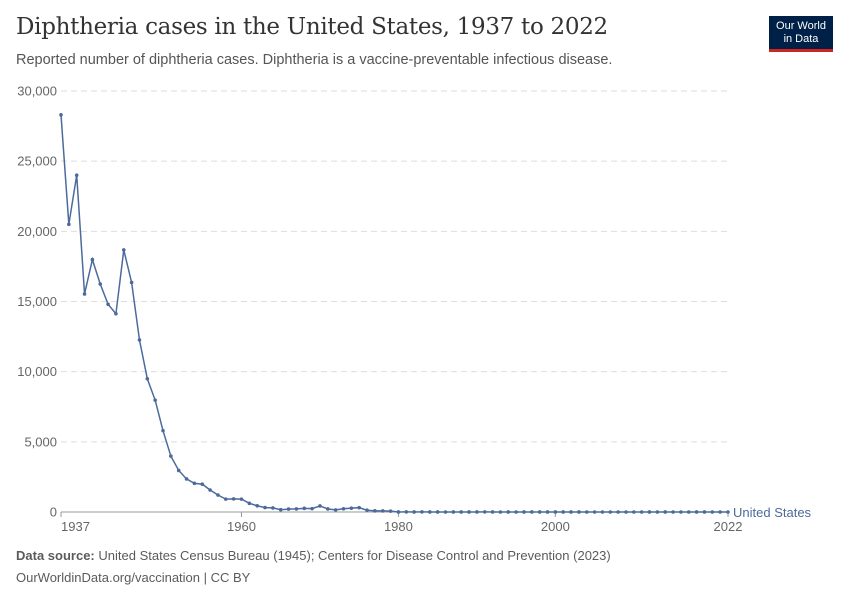 The width and height of the screenshot is (850, 600). What do you see at coordinates (398, 526) in the screenshot?
I see `x-tick-label: 1980` at bounding box center [398, 526].